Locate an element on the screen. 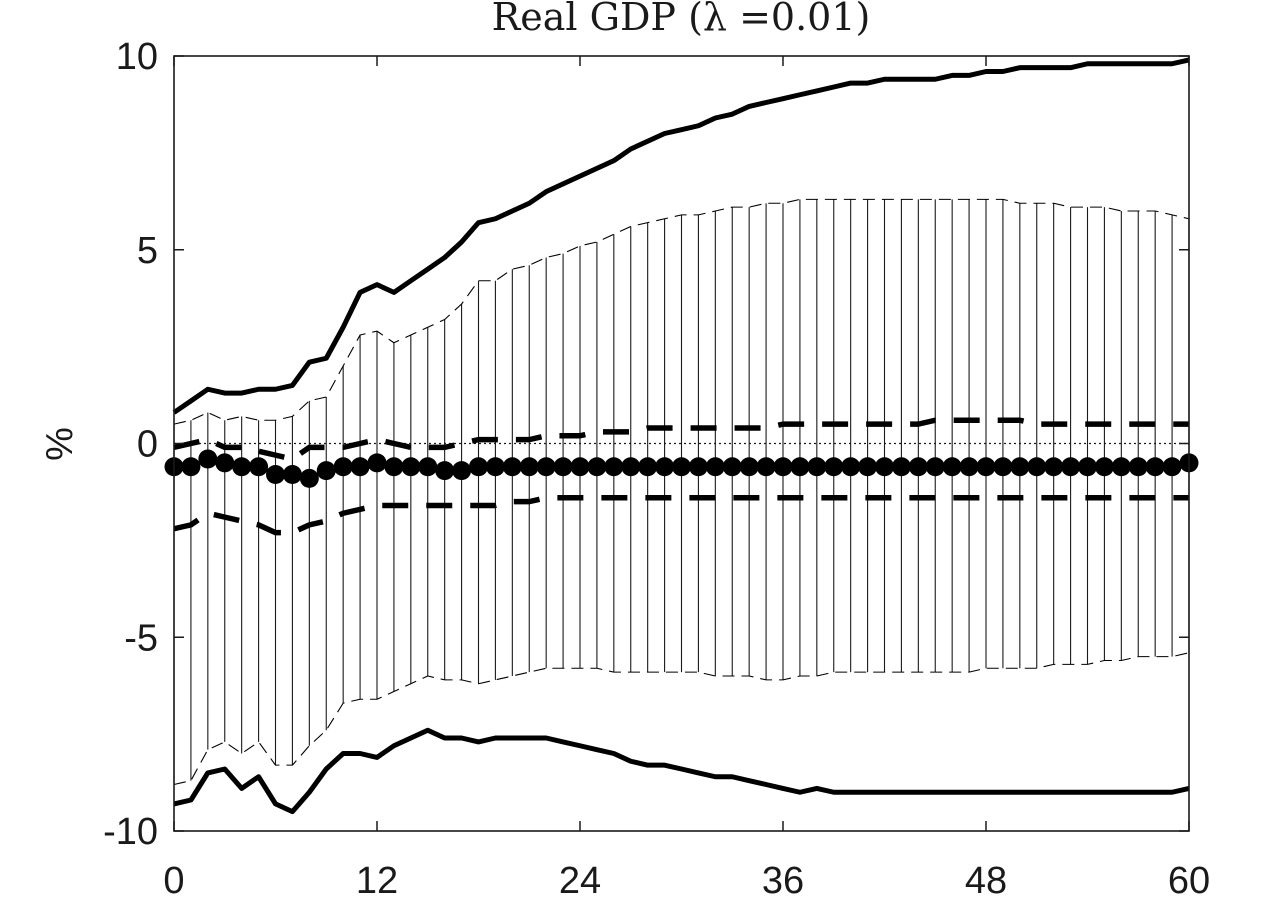 The height and width of the screenshot is (906, 1288). y-tick-label--5: -5 is located at coordinates (141, 638).